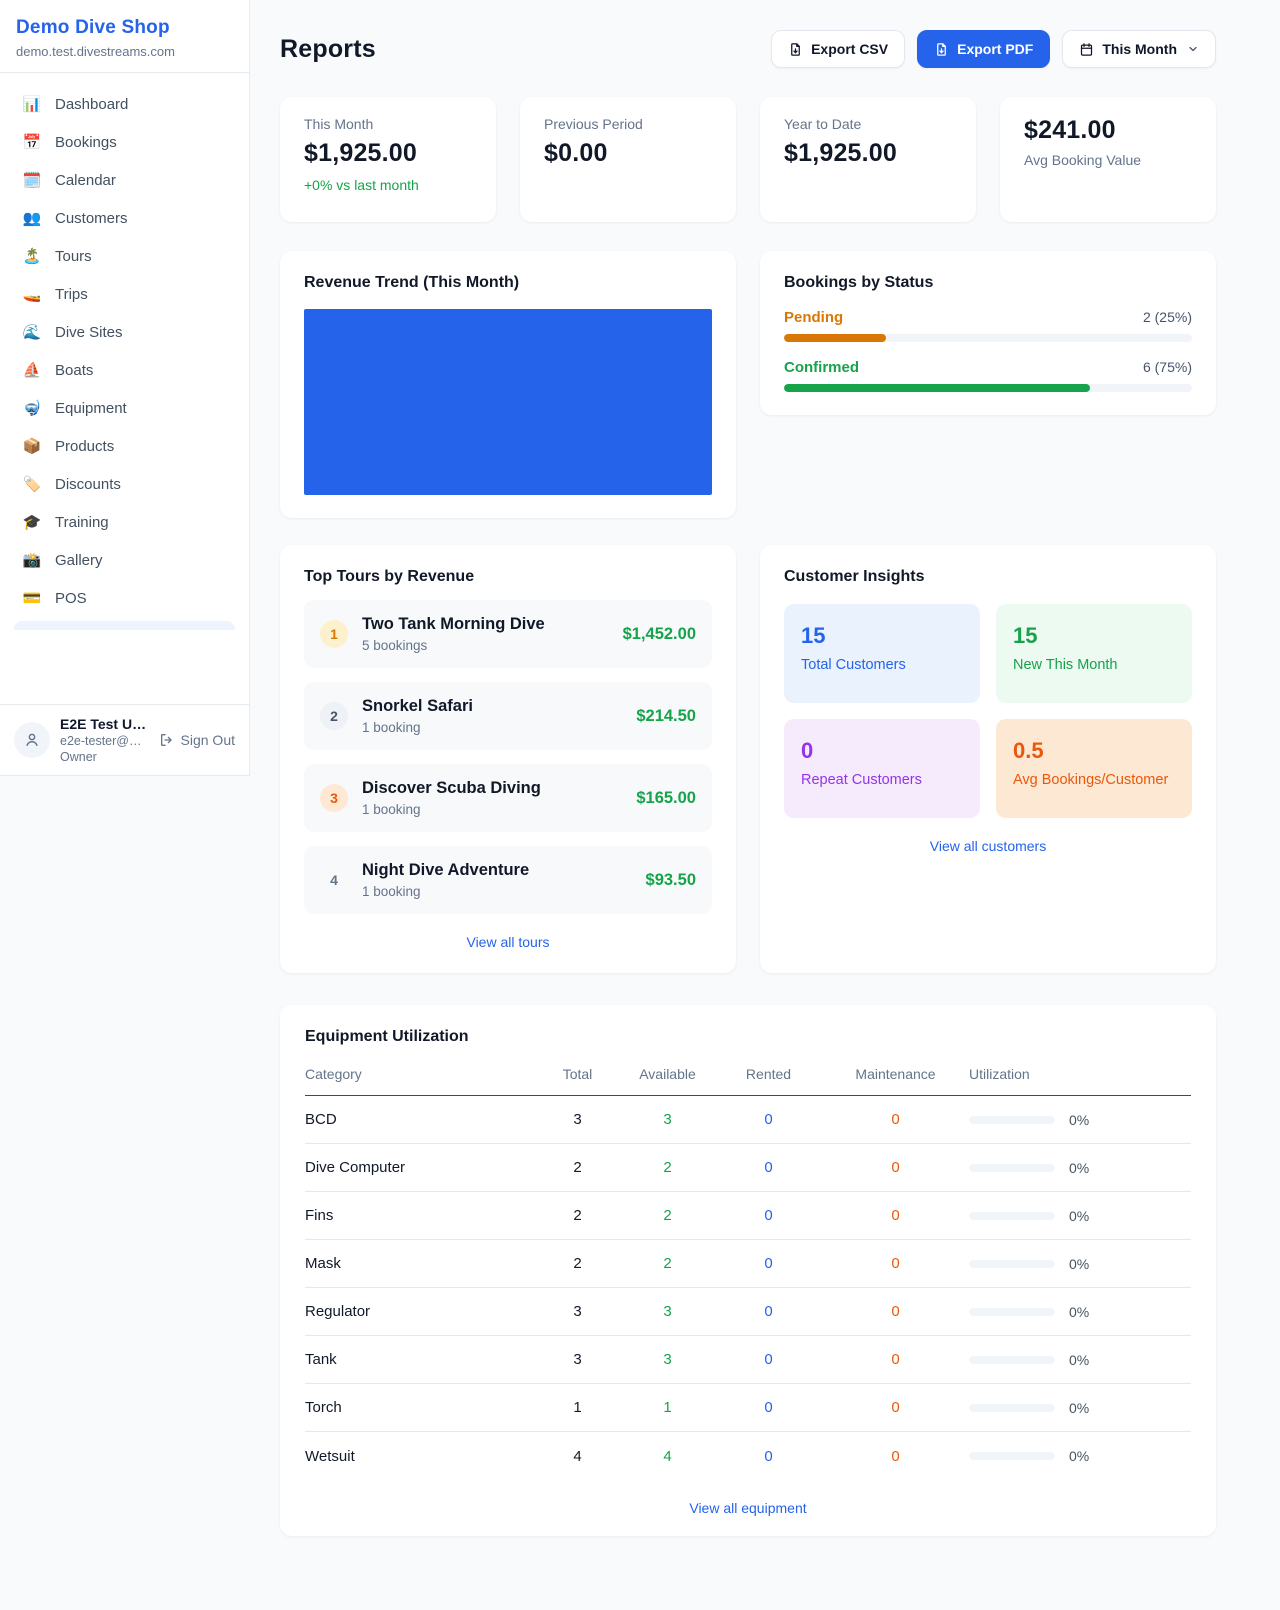  Describe the element at coordinates (124, 294) in the screenshot. I see `sidebar-item-trips: 🚤 Trips` at that location.